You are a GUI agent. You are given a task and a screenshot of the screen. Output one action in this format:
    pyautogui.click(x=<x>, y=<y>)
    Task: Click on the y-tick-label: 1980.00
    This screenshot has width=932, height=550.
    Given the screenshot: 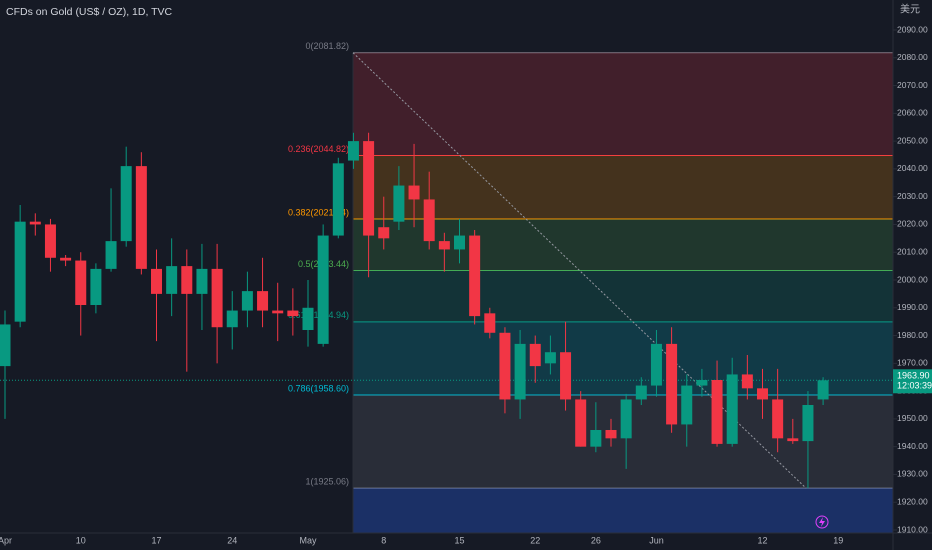 What is the action you would take?
    pyautogui.click(x=912, y=335)
    